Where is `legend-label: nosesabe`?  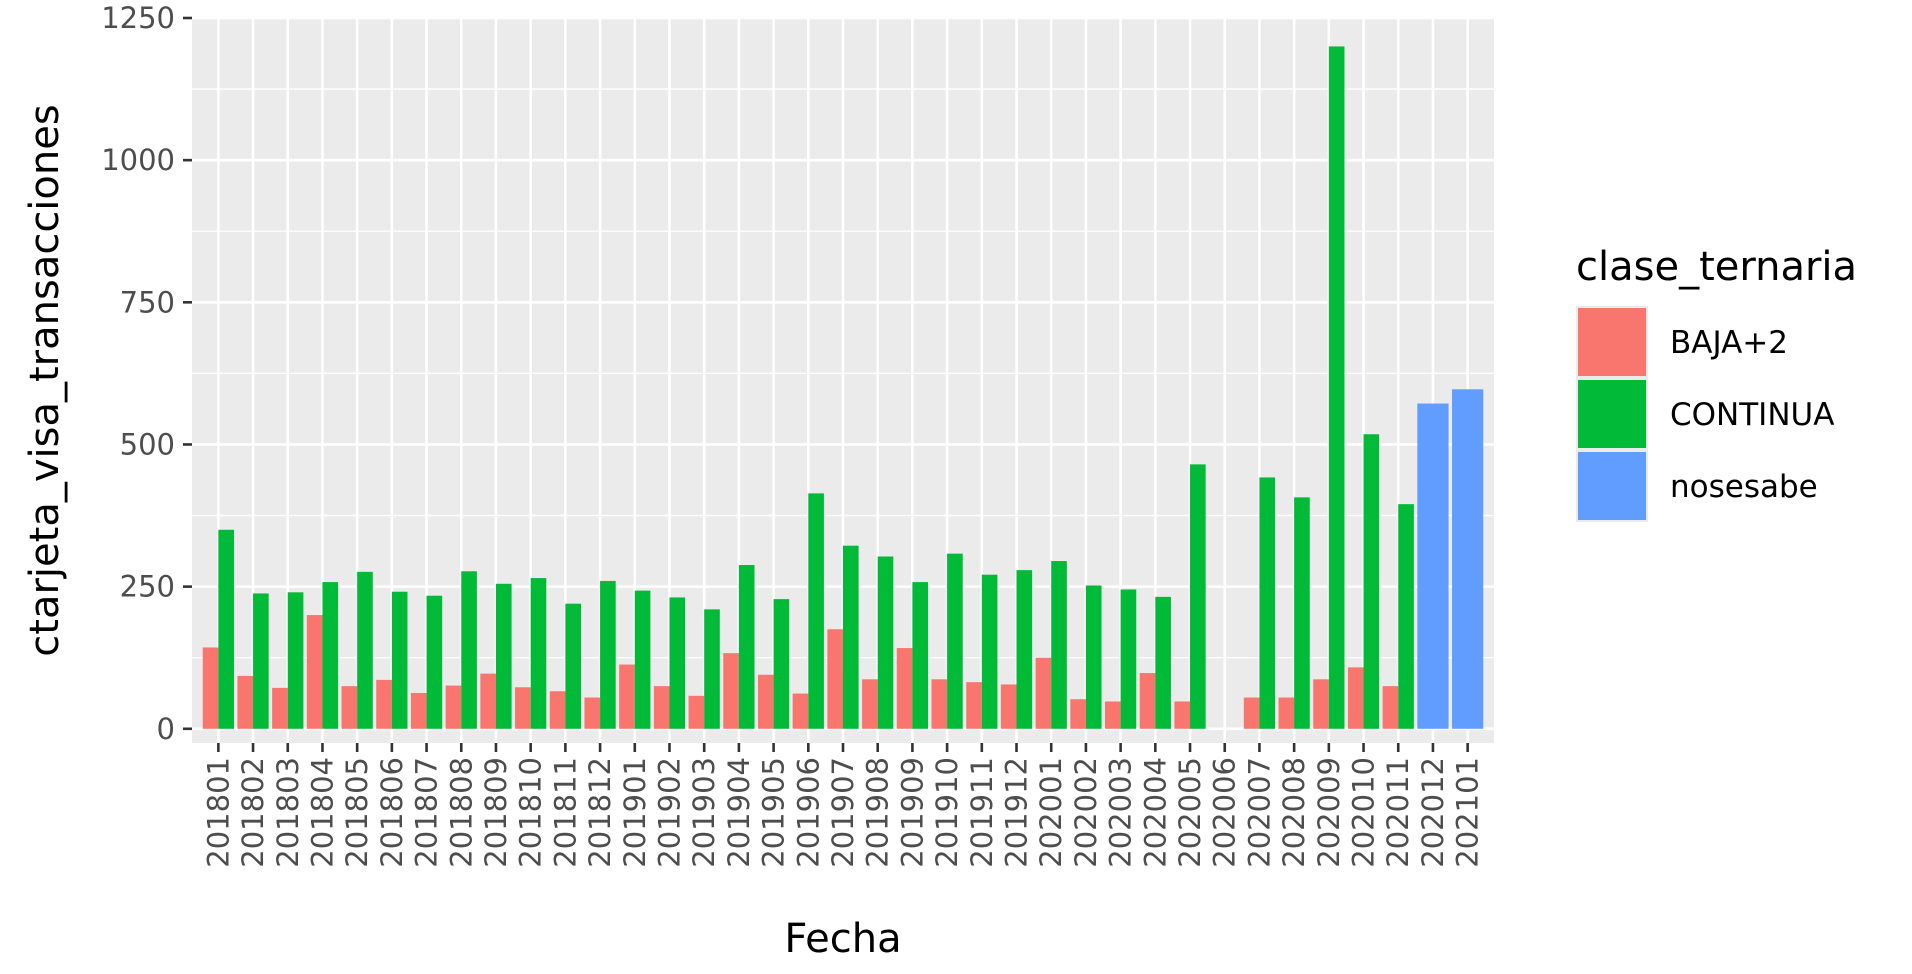 legend-label: nosesabe is located at coordinates (1744, 487).